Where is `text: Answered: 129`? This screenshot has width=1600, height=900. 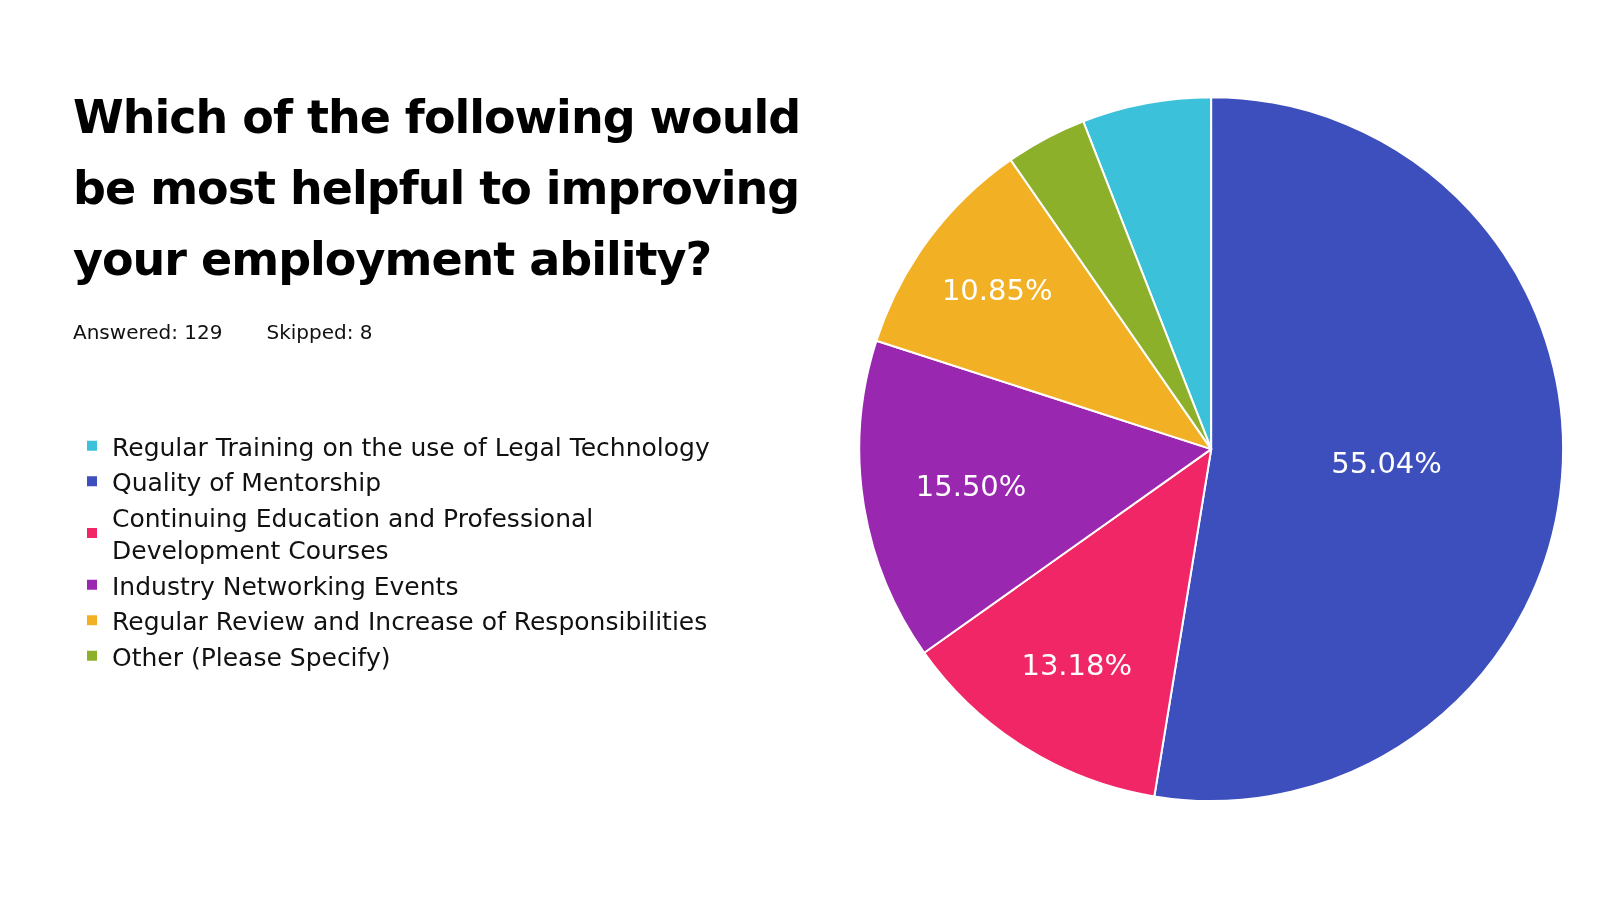 text: Answered: 129 is located at coordinates (148, 332).